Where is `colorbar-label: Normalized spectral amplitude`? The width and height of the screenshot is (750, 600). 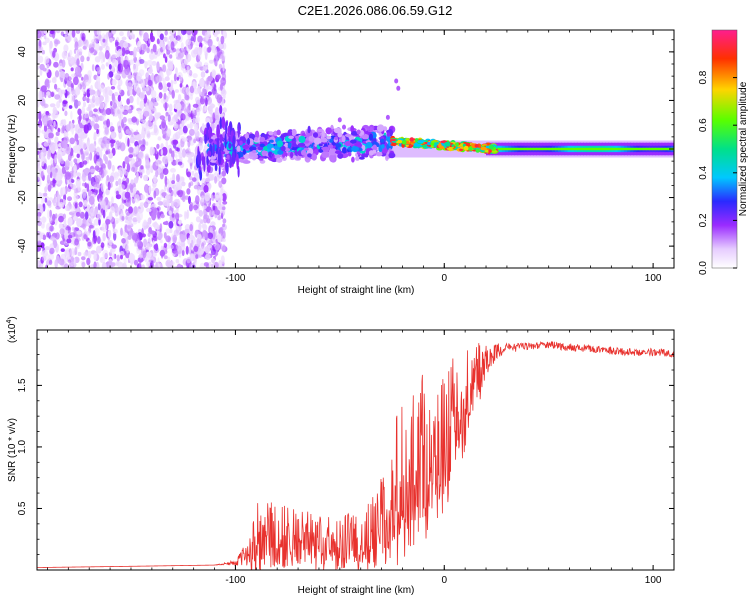
colorbar-label: Normalized spectral amplitude is located at coordinates (743, 148).